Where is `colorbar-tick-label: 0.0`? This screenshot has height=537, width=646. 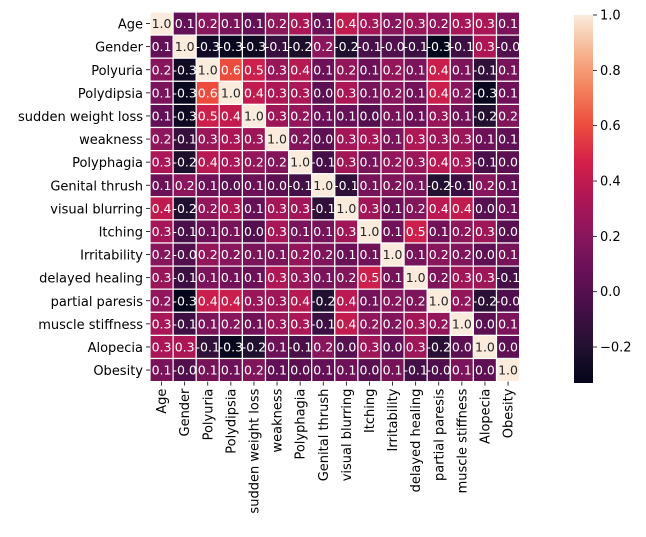
colorbar-tick-label: 0.0 is located at coordinates (610, 292).